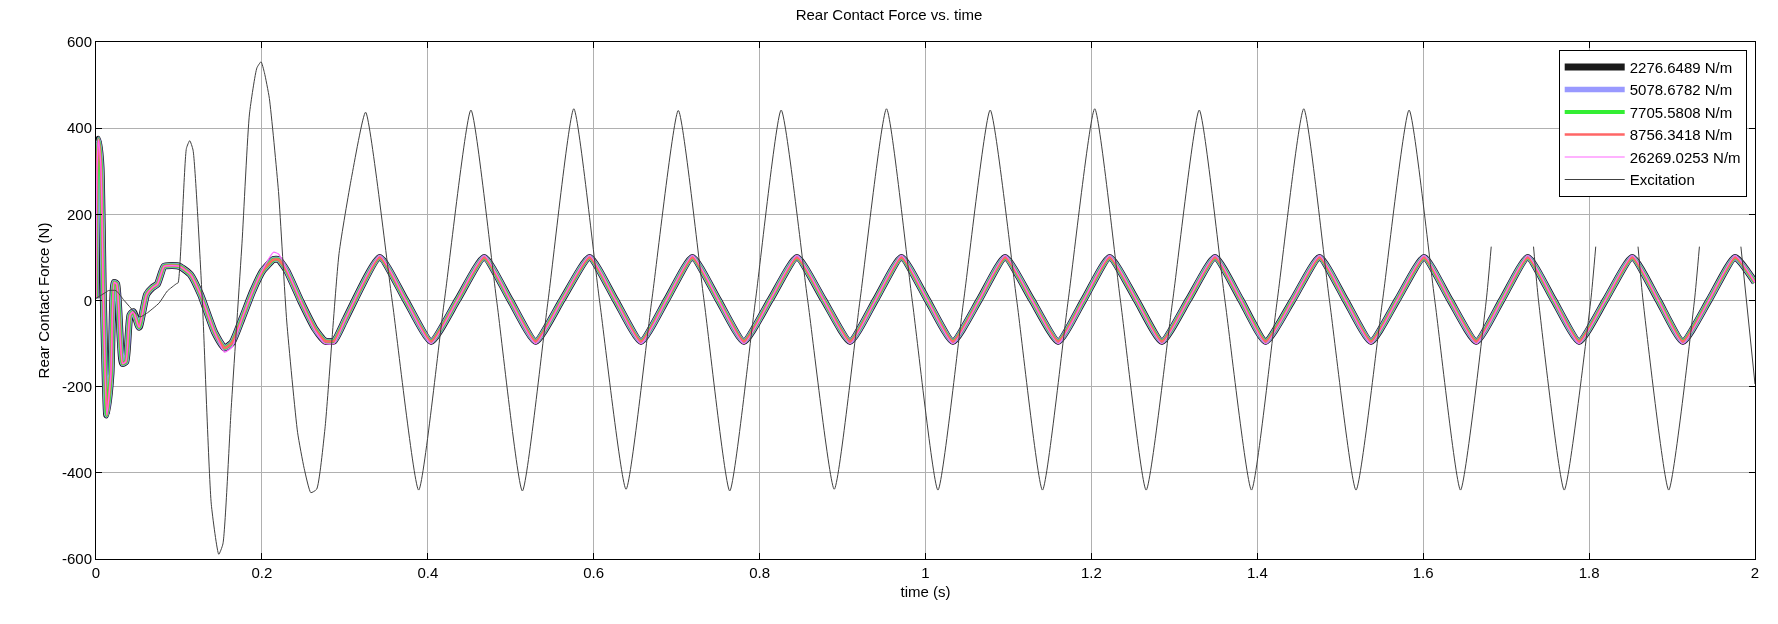 The image size is (1778, 624). Describe the element at coordinates (1681, 67) in the screenshot. I see `legend-label: 2276.6489 N/m` at that location.